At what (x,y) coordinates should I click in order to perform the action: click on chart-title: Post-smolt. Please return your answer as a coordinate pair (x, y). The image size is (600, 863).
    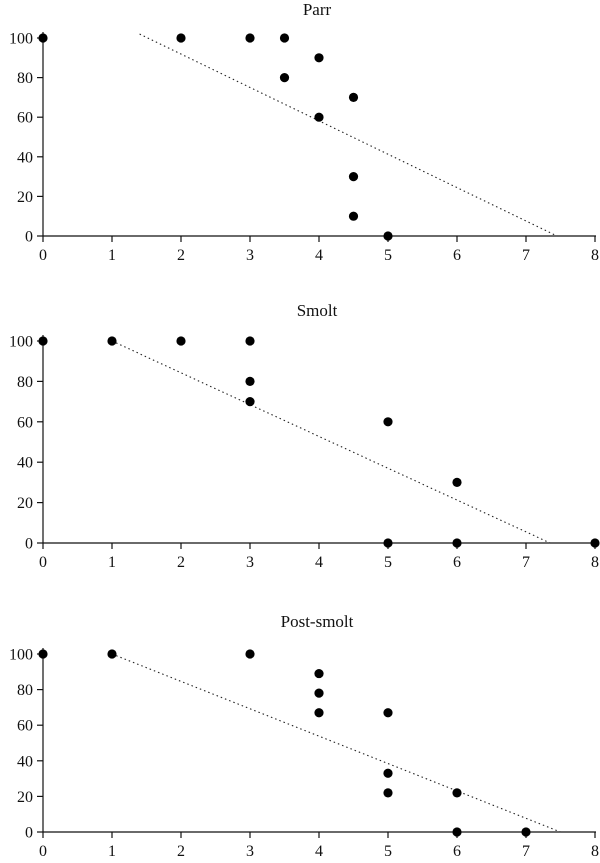
    Looking at the image, I should click on (317, 621).